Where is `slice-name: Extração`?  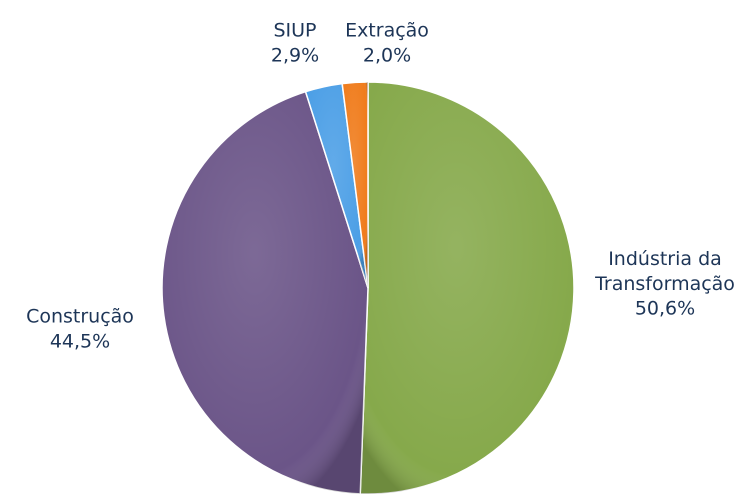
slice-name: Extração is located at coordinates (387, 30).